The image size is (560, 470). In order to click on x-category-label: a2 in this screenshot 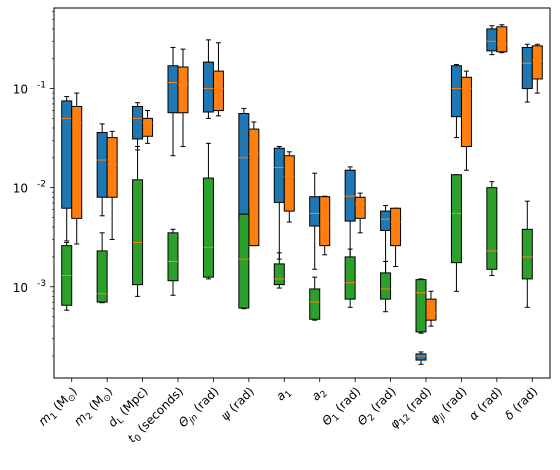, I will do `click(319, 394)`.